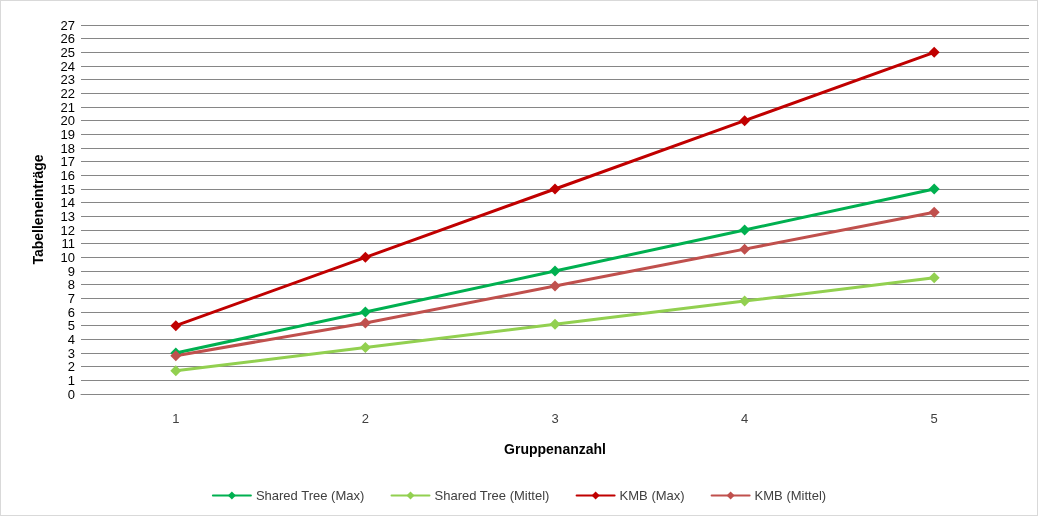  I want to click on y-tick-label: 16, so click(67, 175).